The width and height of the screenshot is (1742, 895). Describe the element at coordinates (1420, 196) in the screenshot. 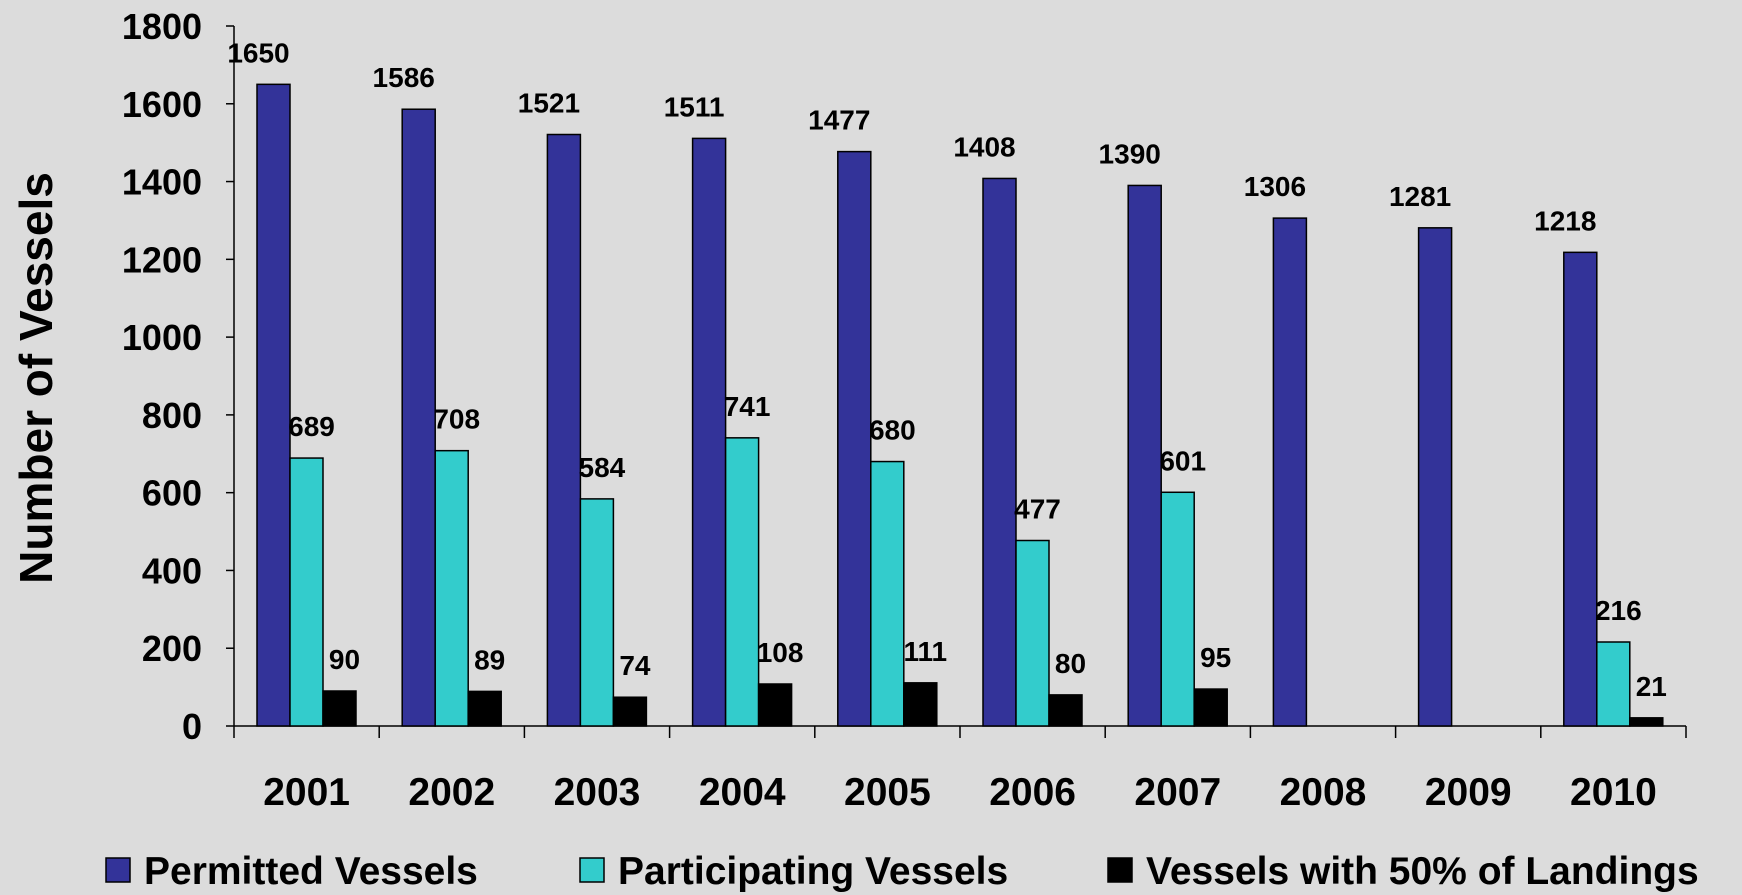

I see `data-label: 1281` at that location.